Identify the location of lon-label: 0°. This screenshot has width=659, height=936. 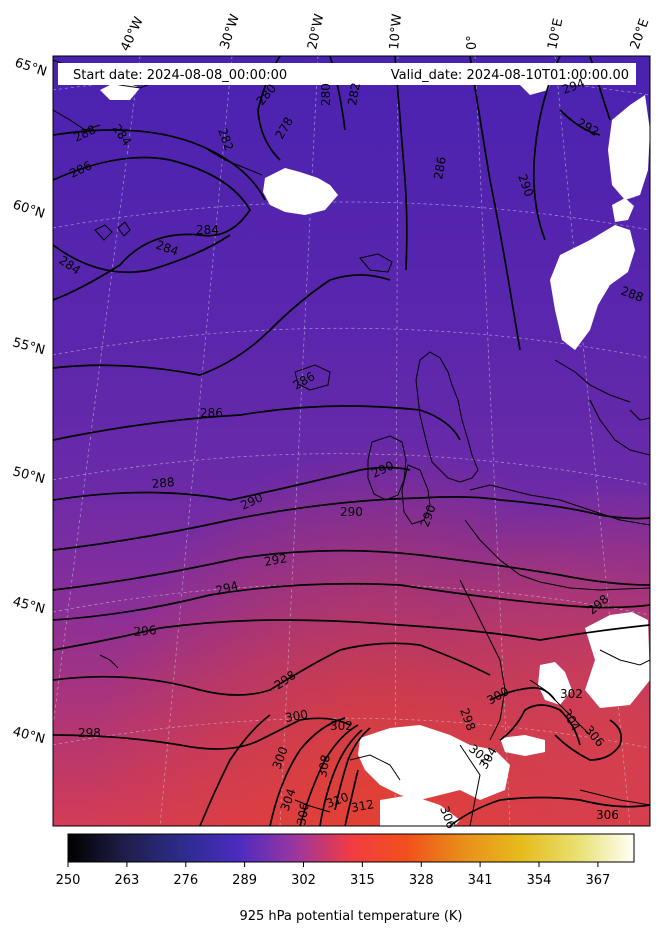
(472, 42).